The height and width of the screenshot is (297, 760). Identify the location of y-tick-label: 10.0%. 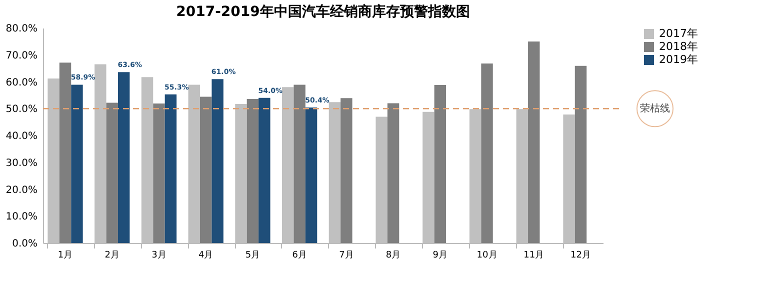
(22, 217).